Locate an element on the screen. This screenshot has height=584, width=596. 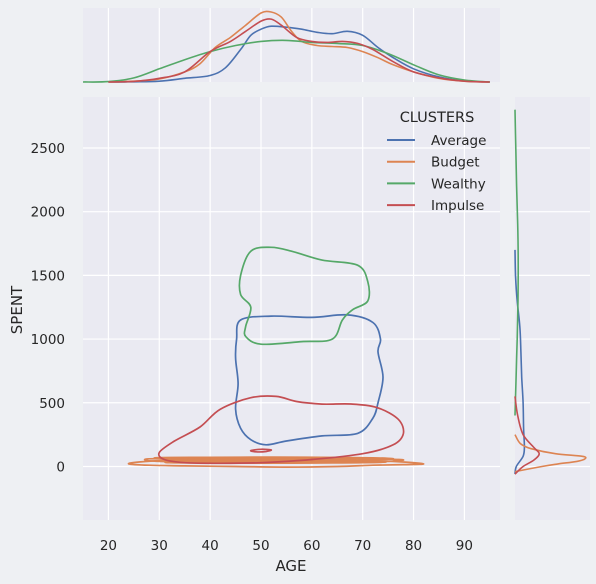
budget-spent-density-line is located at coordinates (550, 453).